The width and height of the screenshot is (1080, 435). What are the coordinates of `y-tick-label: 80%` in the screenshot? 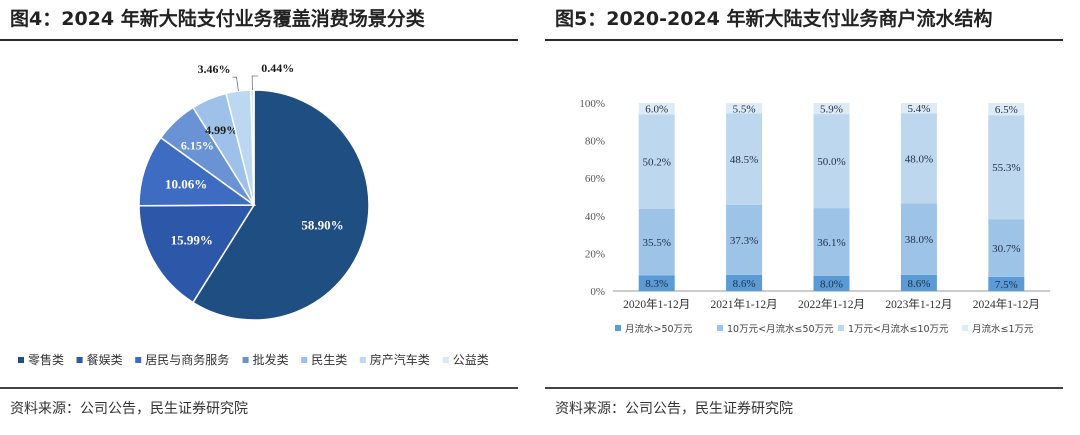 It's located at (595, 142).